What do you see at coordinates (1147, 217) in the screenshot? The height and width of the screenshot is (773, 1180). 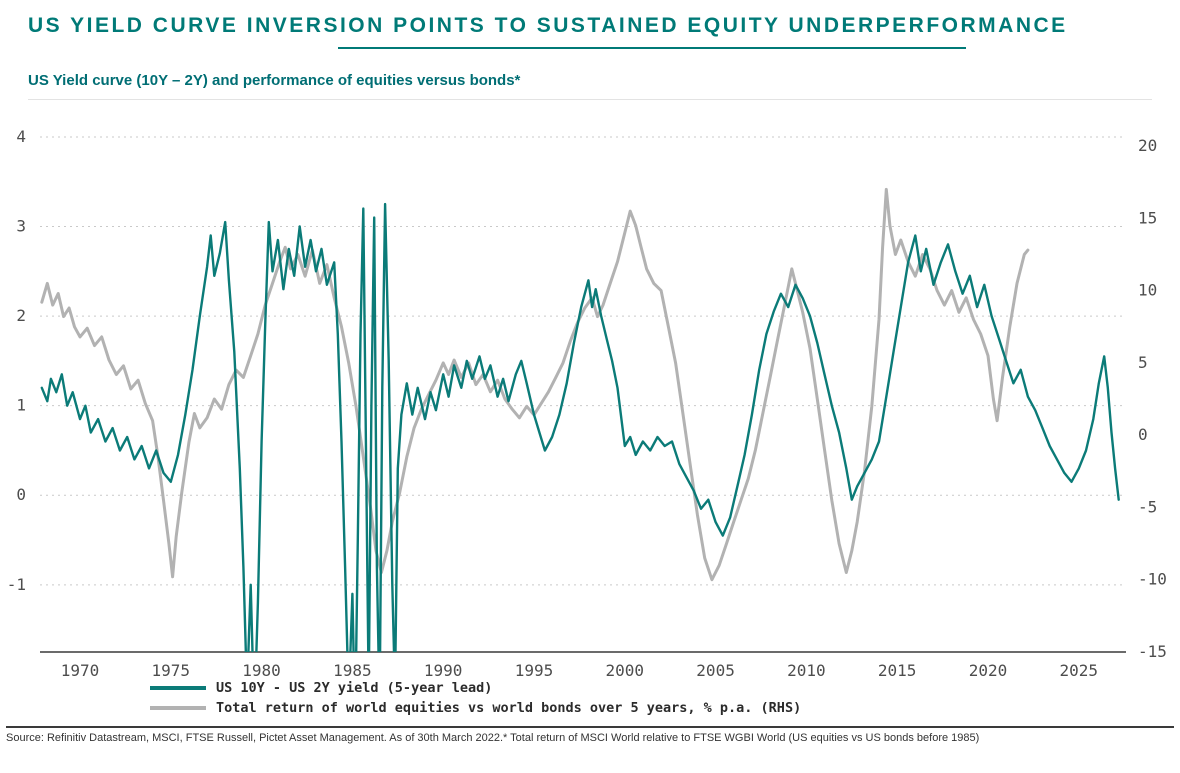 I see `right-axis-tick-label: 15` at bounding box center [1147, 217].